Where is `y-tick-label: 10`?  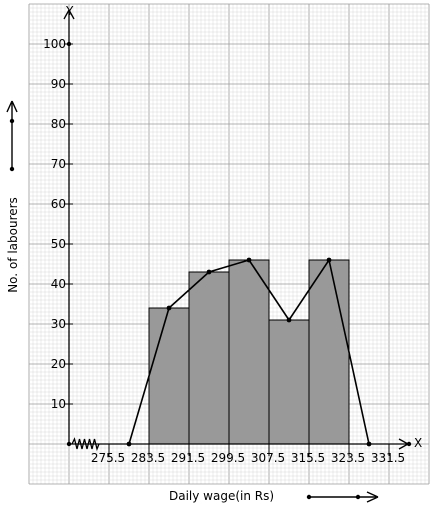 y-tick-label: 10 is located at coordinates (58, 404).